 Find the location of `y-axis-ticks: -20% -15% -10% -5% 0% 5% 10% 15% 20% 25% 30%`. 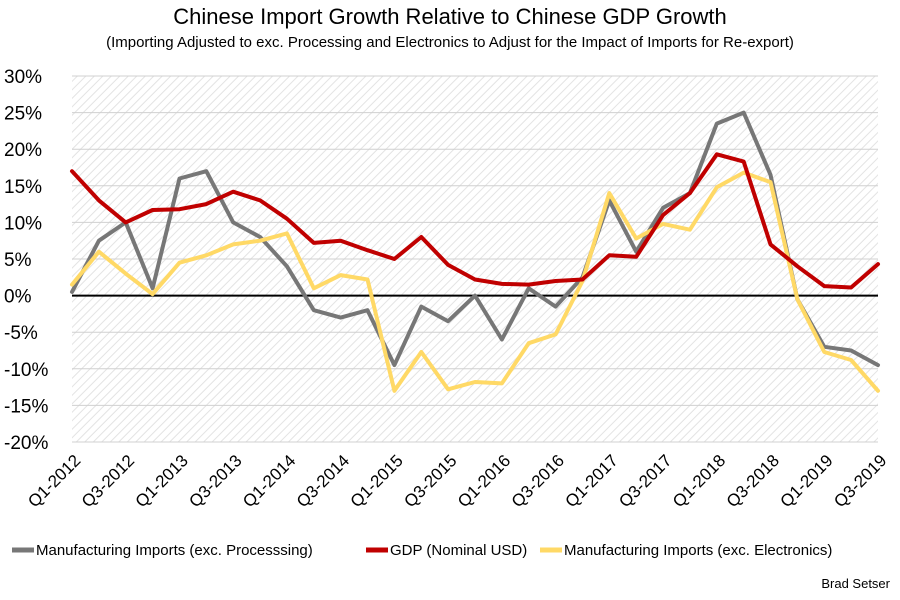

y-axis-ticks: -20% -15% -10% -5% 0% 5% 10% 15% 20% 25% 30% is located at coordinates (26, 260).